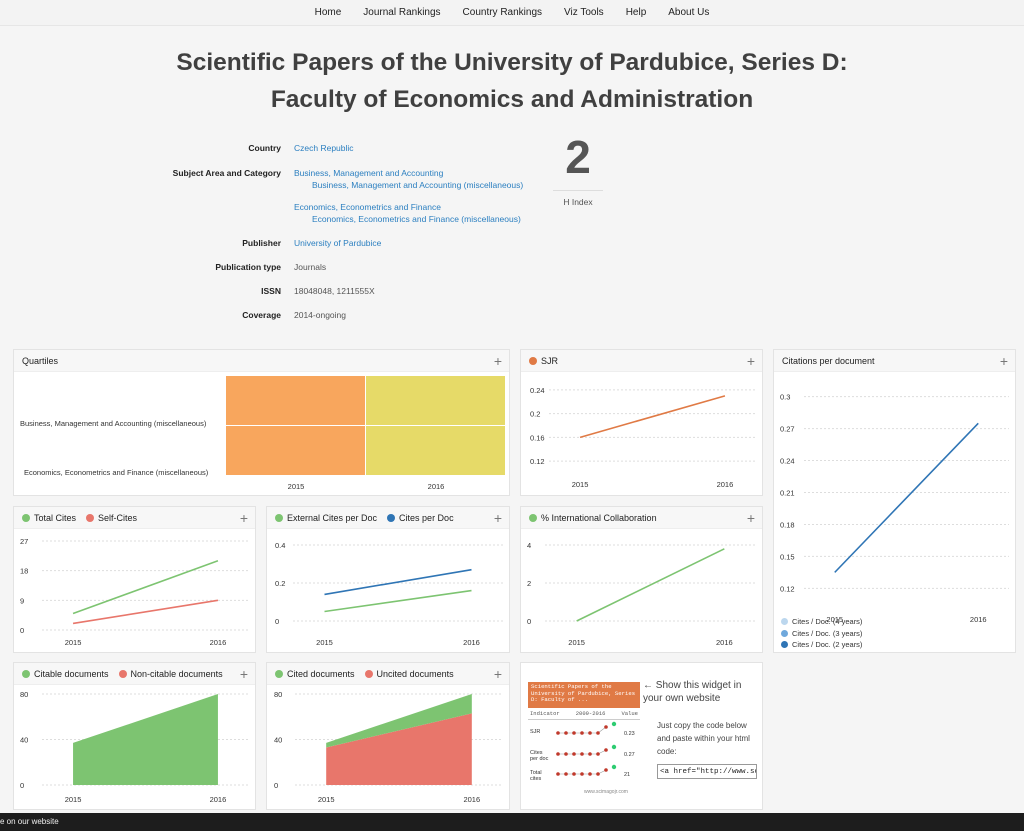 This screenshot has height=831, width=1024. I want to click on widget-col-indicator: Indicator, so click(545, 713).